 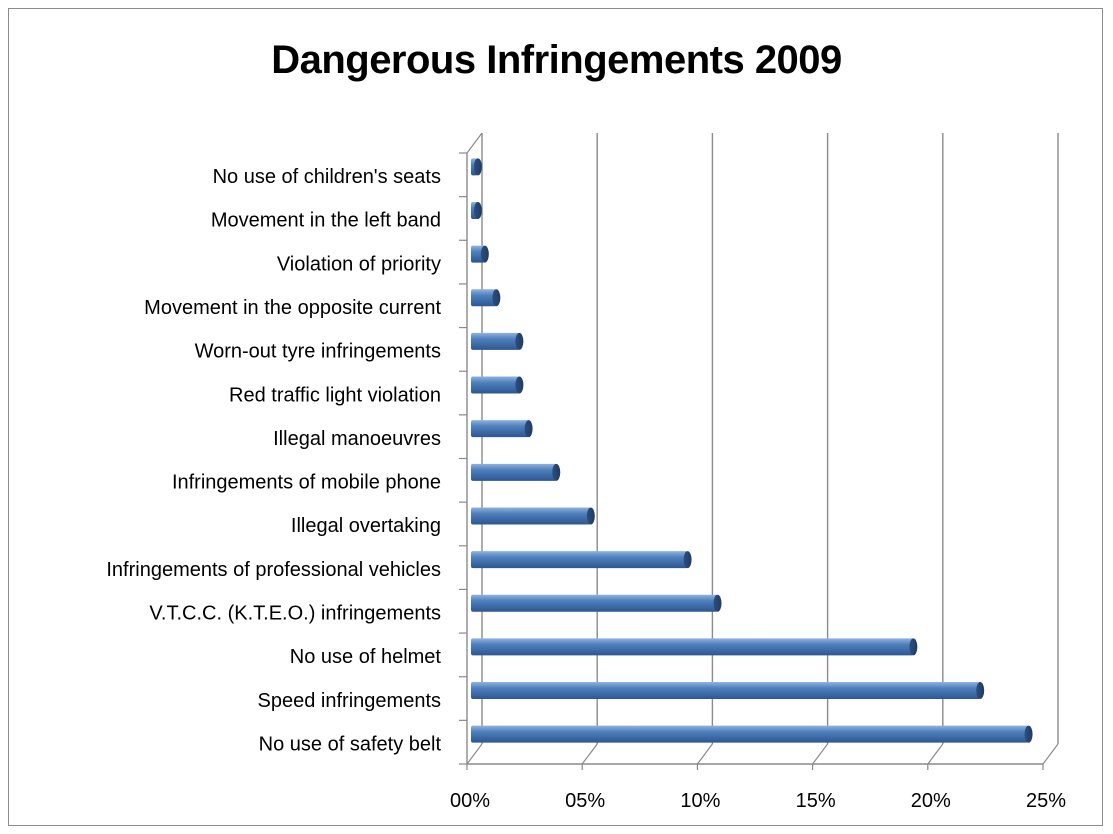 What do you see at coordinates (335, 395) in the screenshot?
I see `category-label: Red traffic light violation` at bounding box center [335, 395].